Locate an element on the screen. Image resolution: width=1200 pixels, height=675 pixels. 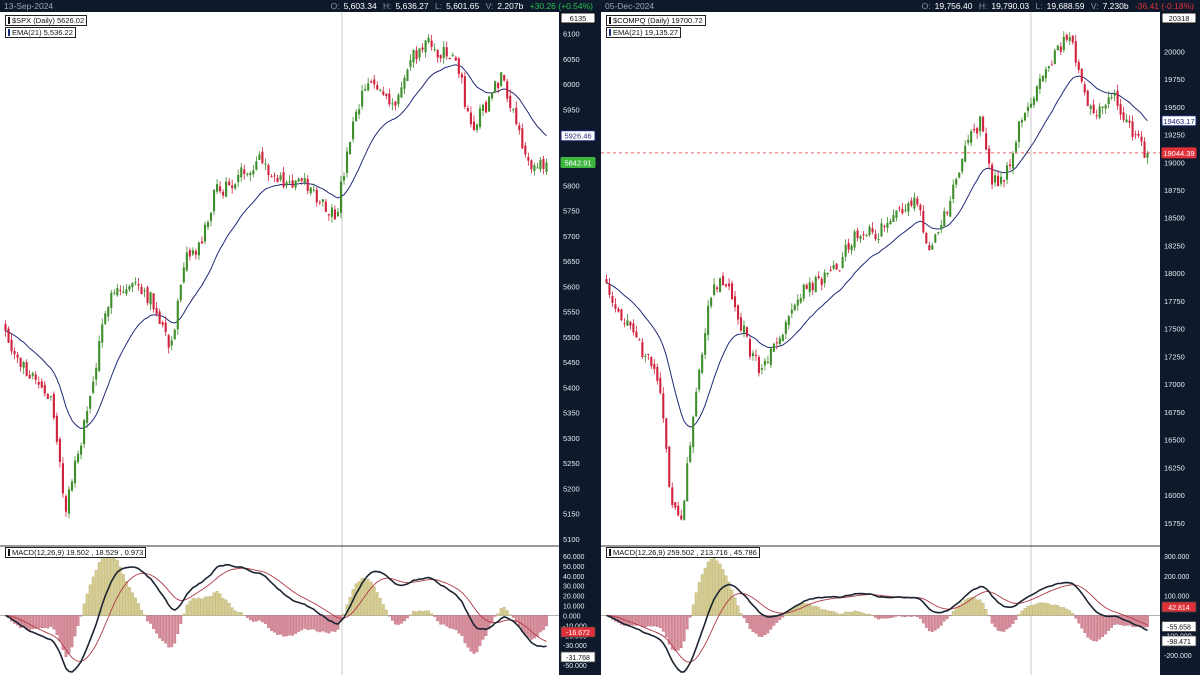
macd-value-tag: -31.768 is located at coordinates (578, 658).